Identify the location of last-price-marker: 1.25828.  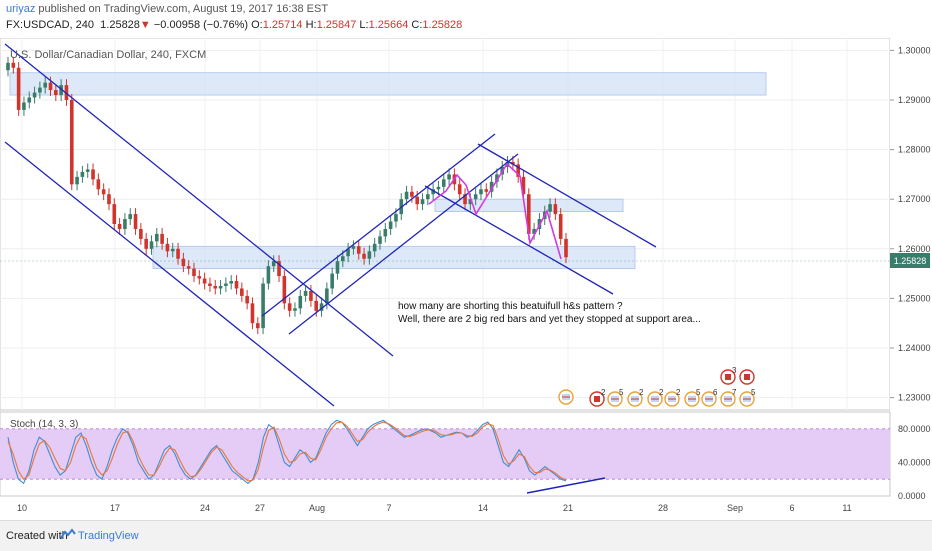
(465, 260).